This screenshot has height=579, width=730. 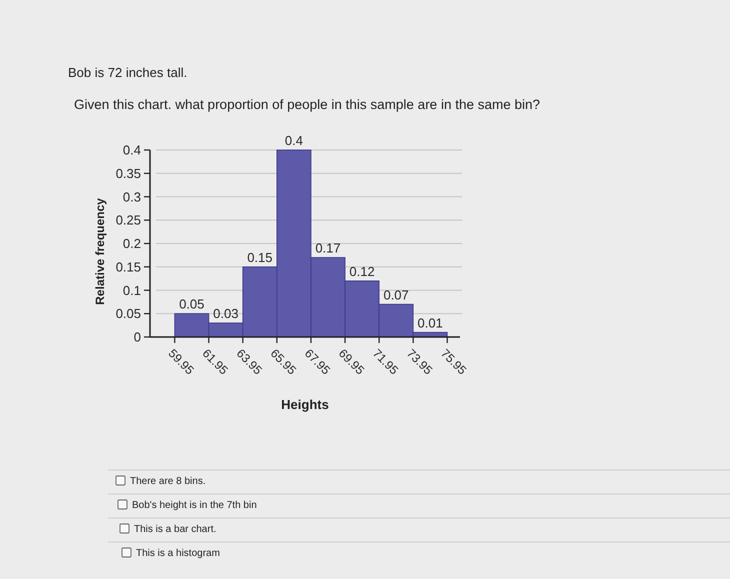 I want to click on chart-title: Bob is 72 inches tall., so click(x=128, y=72).